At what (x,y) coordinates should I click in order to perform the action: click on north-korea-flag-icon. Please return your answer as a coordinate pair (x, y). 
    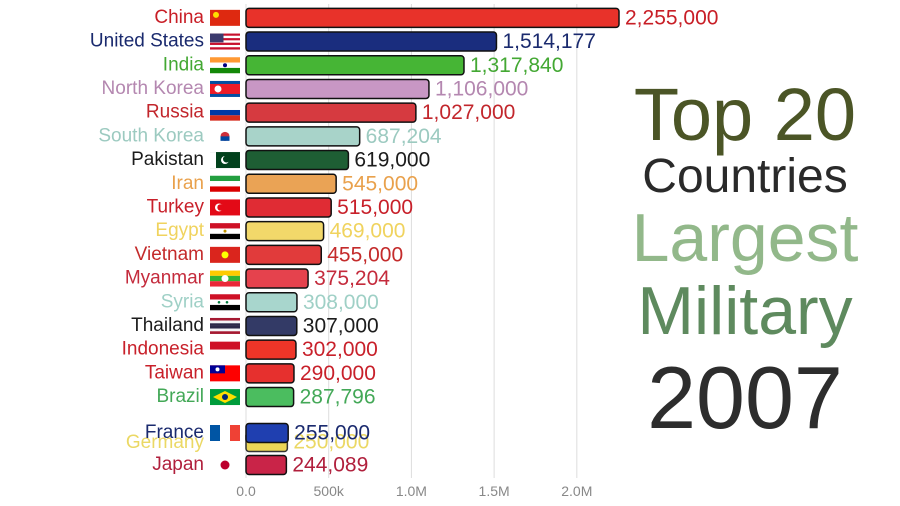
    Looking at the image, I should click on (225, 88).